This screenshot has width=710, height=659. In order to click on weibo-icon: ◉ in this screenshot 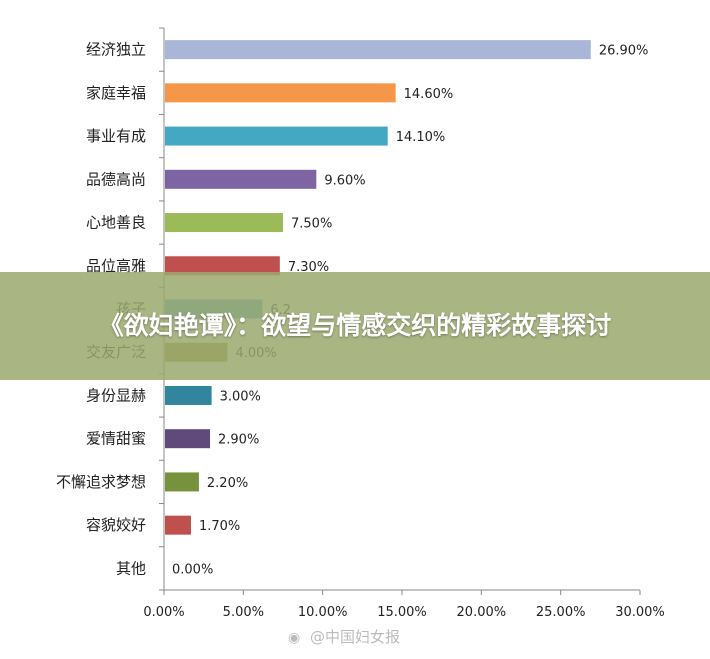, I will do `click(294, 638)`.